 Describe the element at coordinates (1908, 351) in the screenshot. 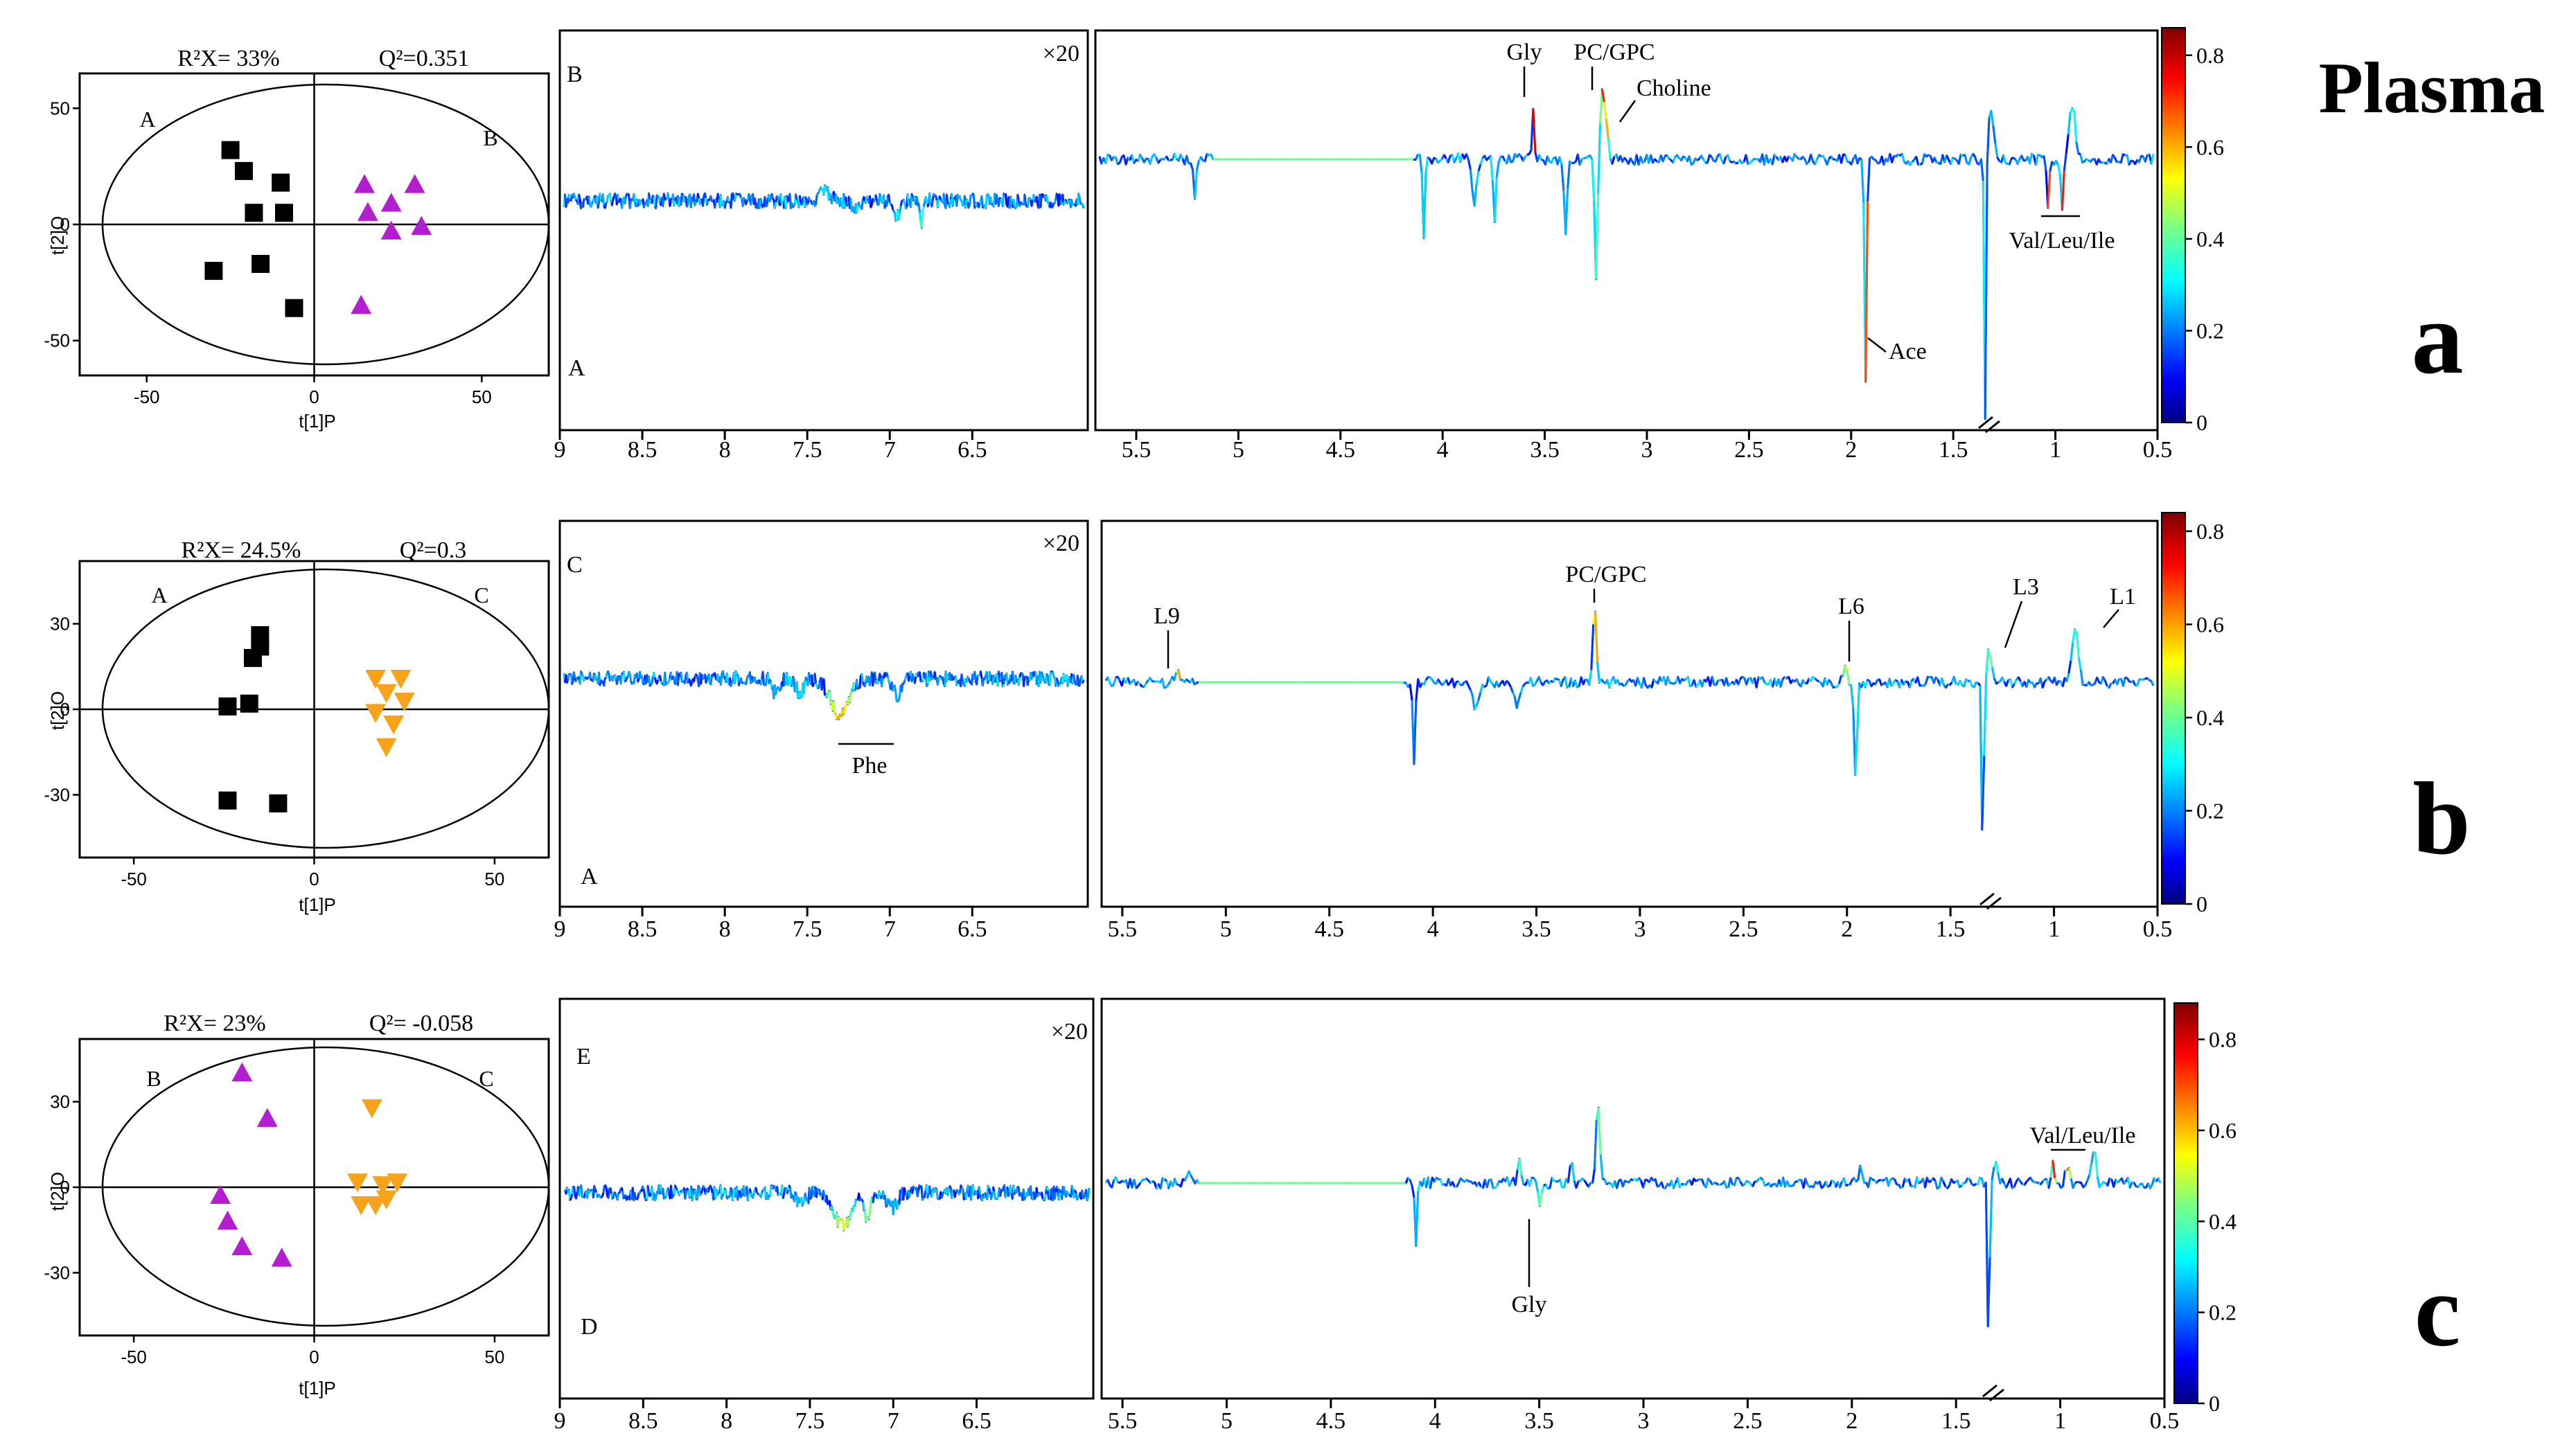

I see `annotation-ace: Ace` at that location.